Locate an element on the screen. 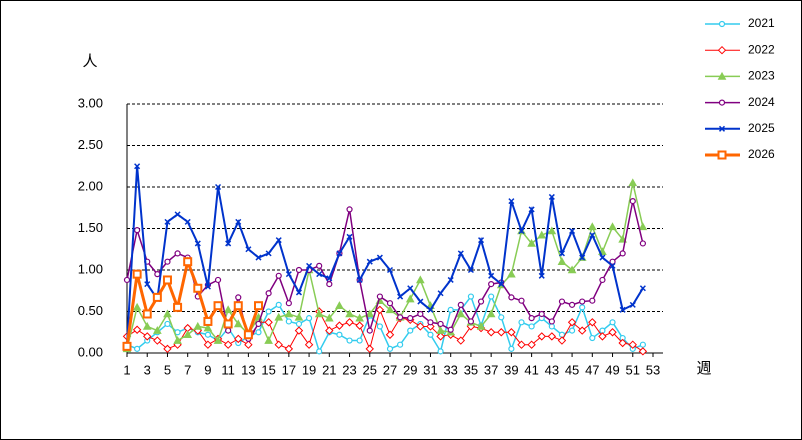 The image size is (802, 440). legend-label: 2022 is located at coordinates (761, 49).